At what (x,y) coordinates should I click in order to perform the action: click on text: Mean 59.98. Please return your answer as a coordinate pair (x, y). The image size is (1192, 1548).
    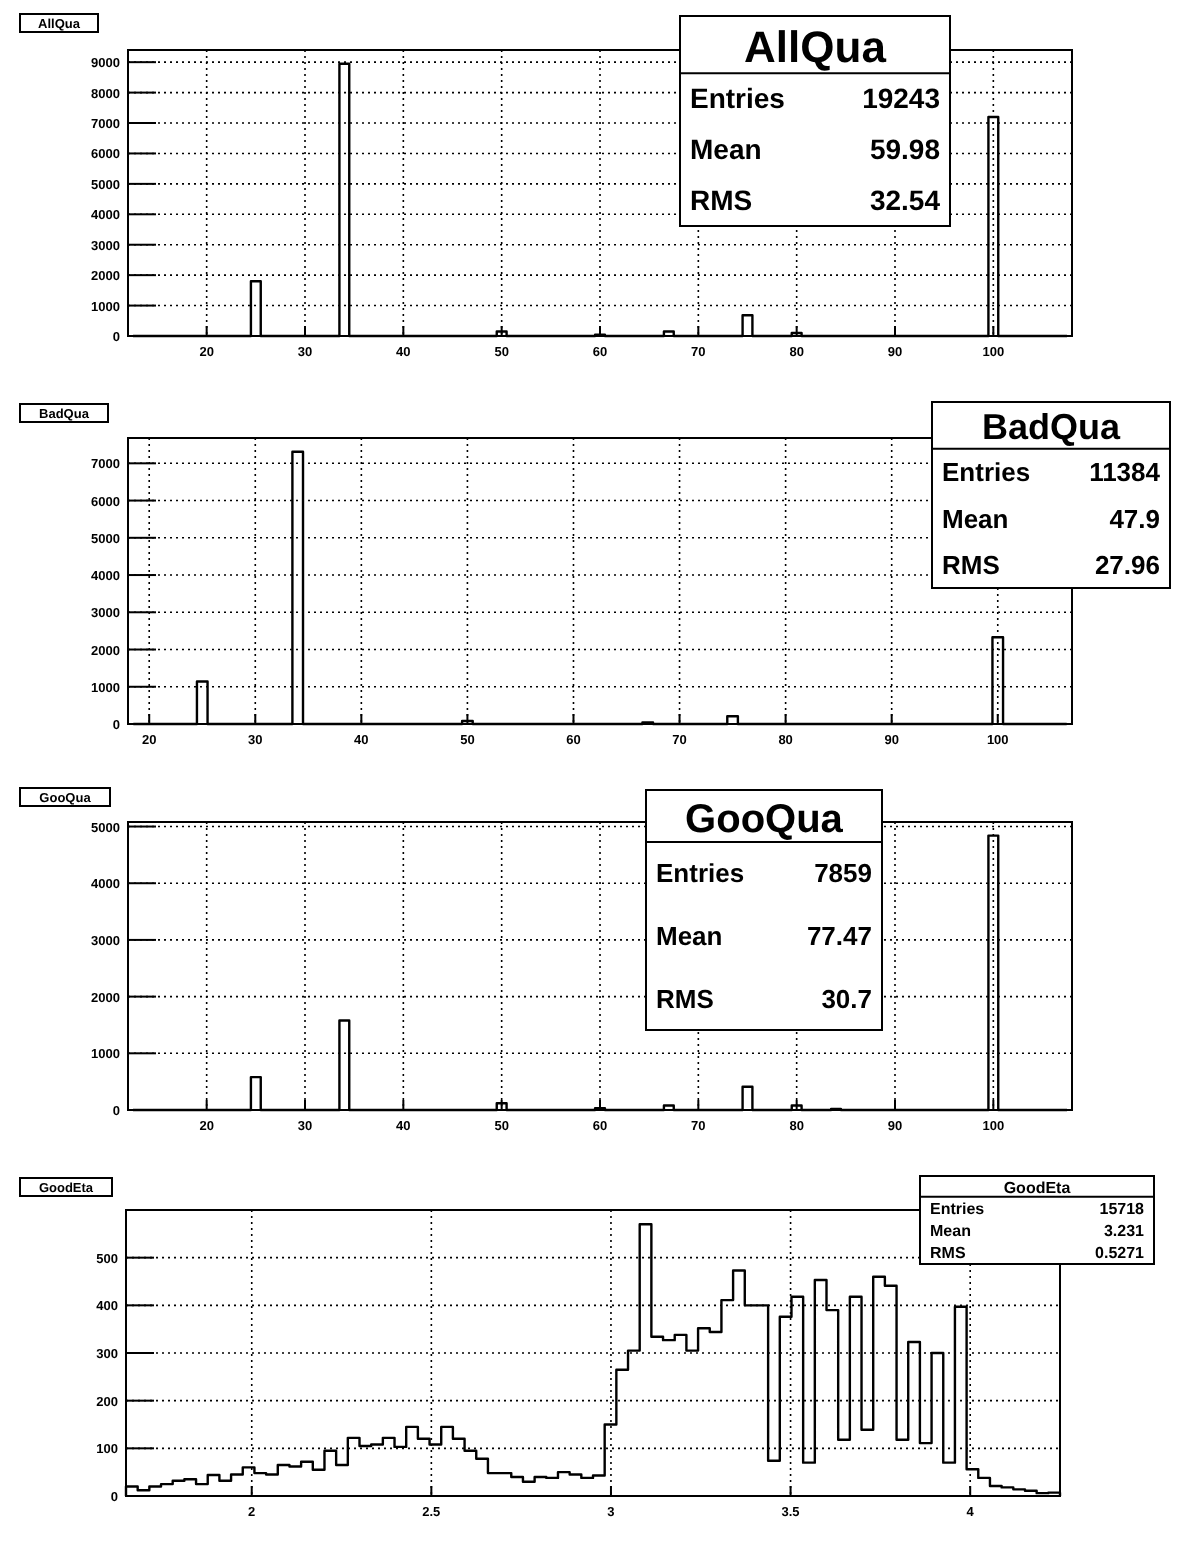
    Looking at the image, I should click on (815, 149).